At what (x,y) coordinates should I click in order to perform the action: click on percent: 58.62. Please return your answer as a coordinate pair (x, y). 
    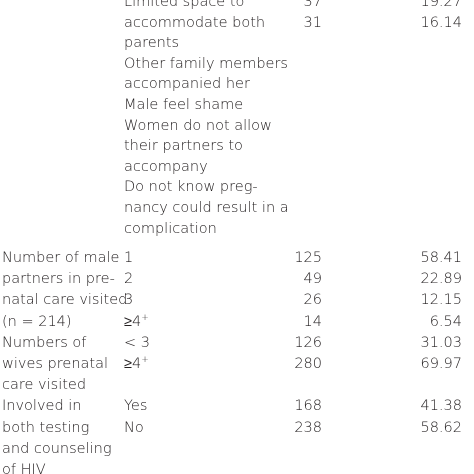
    Looking at the image, I should click on (441, 427).